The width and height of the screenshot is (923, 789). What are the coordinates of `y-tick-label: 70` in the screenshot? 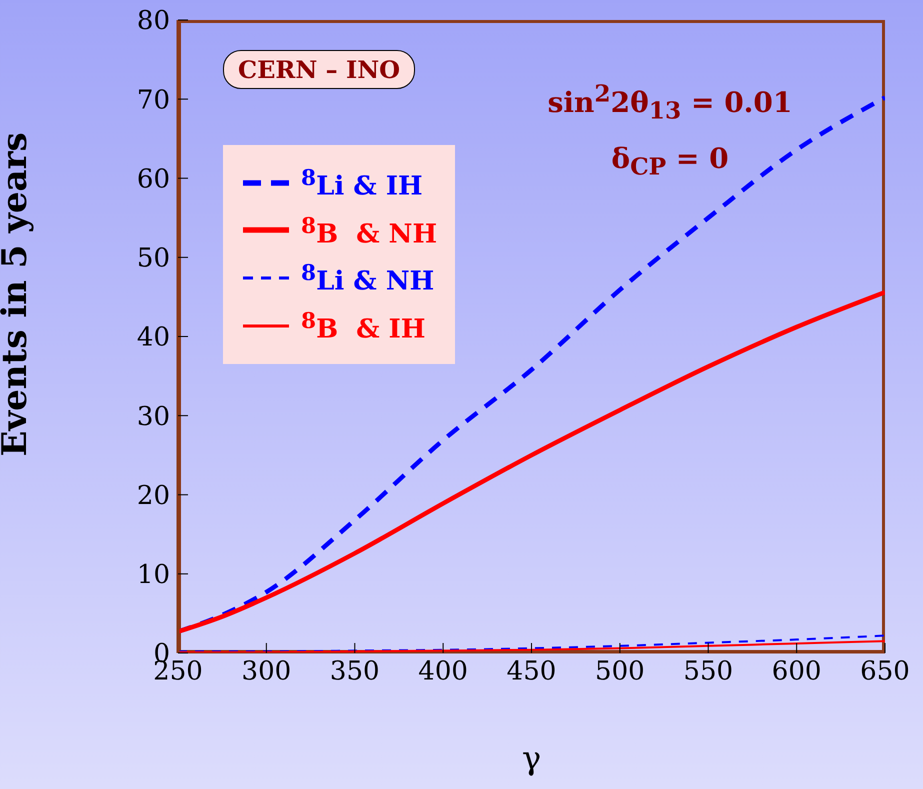 It's located at (153, 100).